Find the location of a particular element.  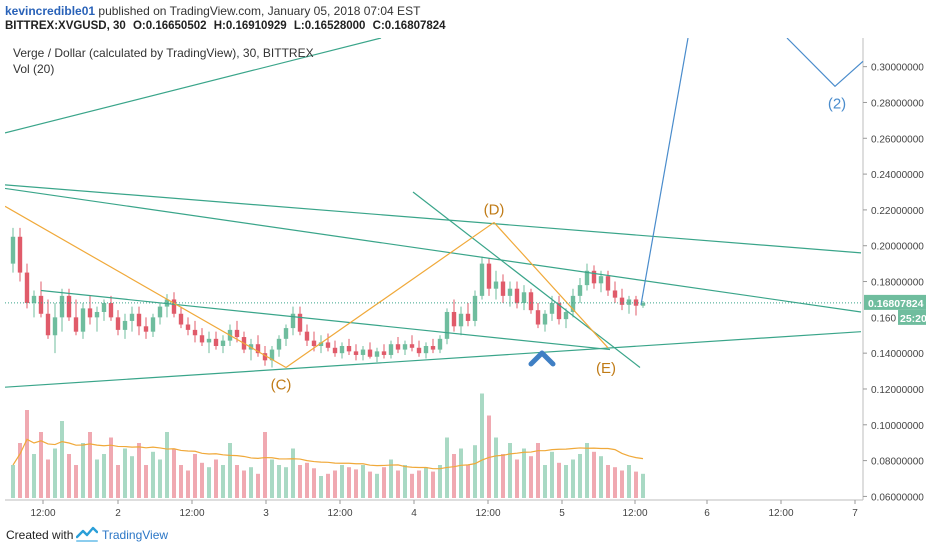

open-value: O:0.16650502 is located at coordinates (169, 26).